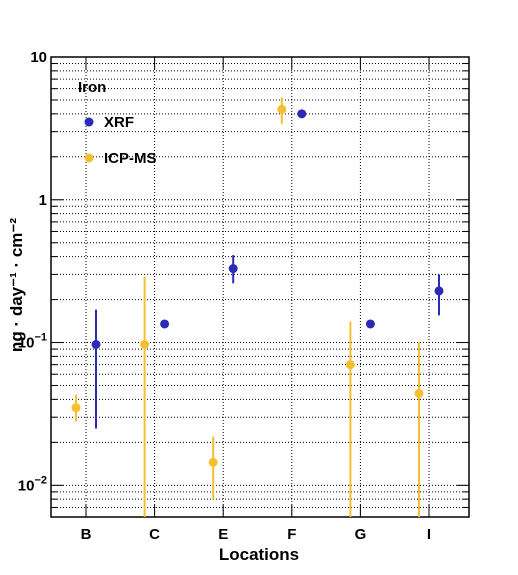 The image size is (518, 575). What do you see at coordinates (361, 534) in the screenshot?
I see `x-tick-label: G` at bounding box center [361, 534].